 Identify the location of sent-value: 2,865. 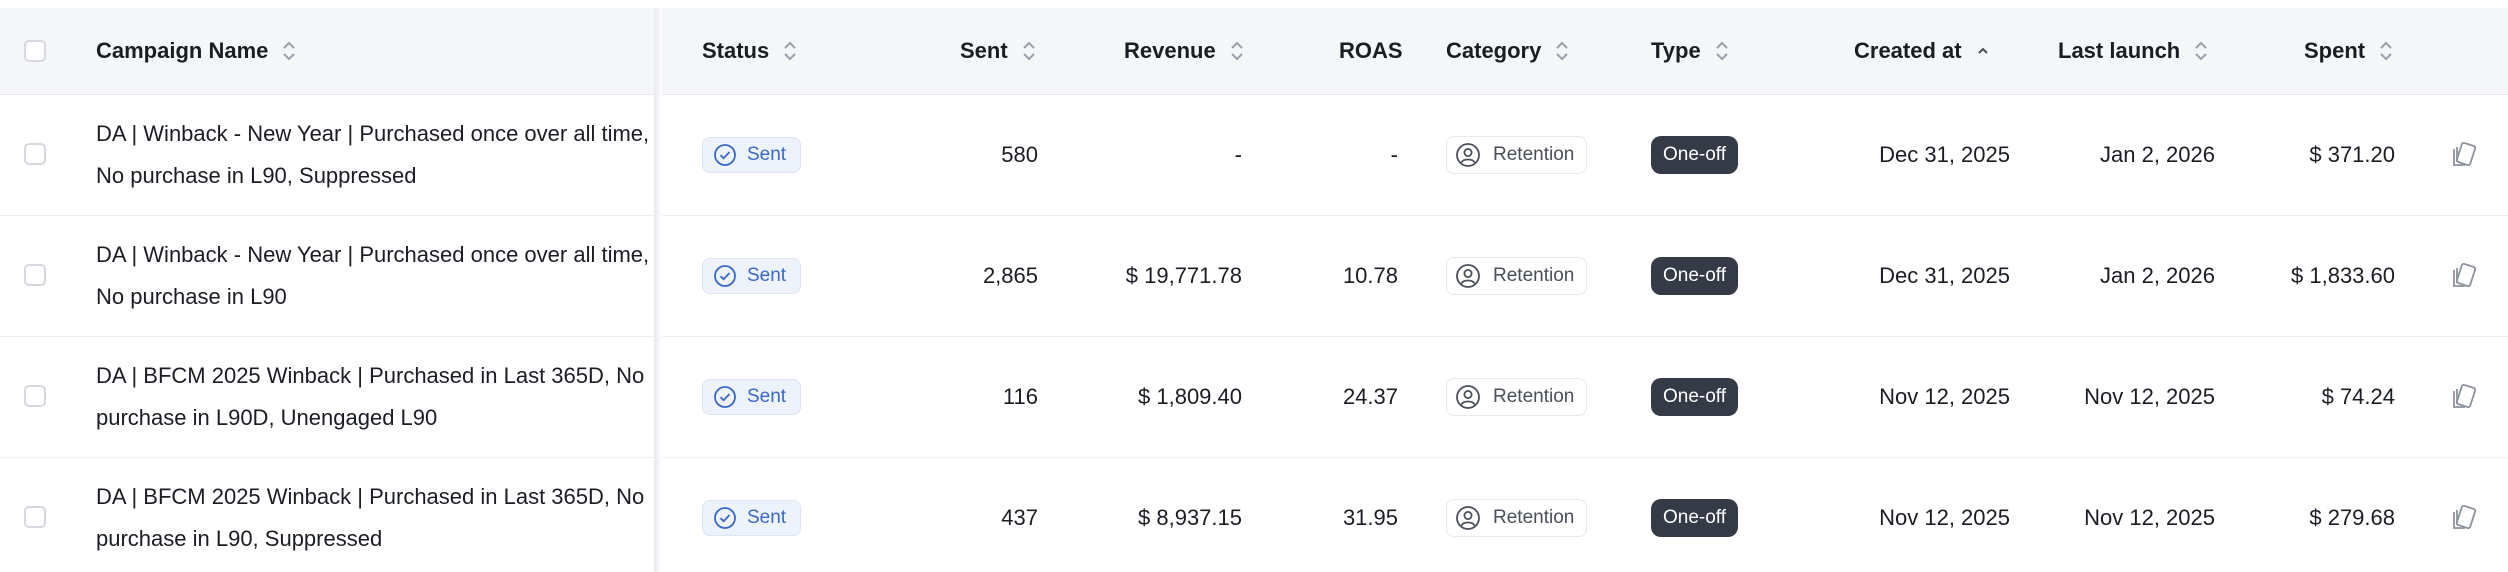
(1010, 275).